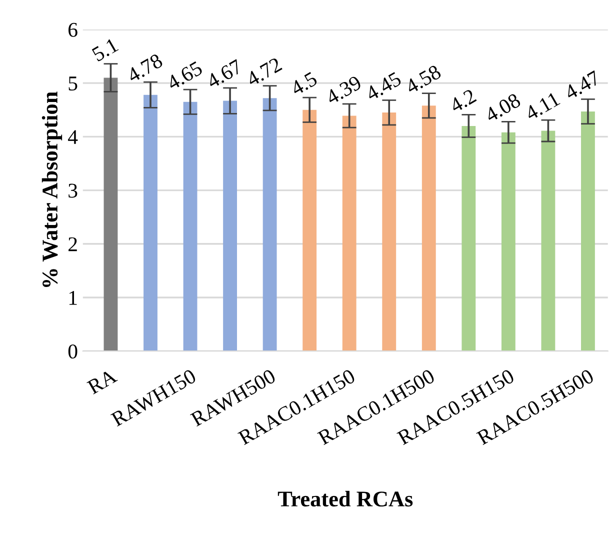 The width and height of the screenshot is (614, 536). Describe the element at coordinates (345, 498) in the screenshot. I see `x-axis-title: Treated RCAs` at that location.